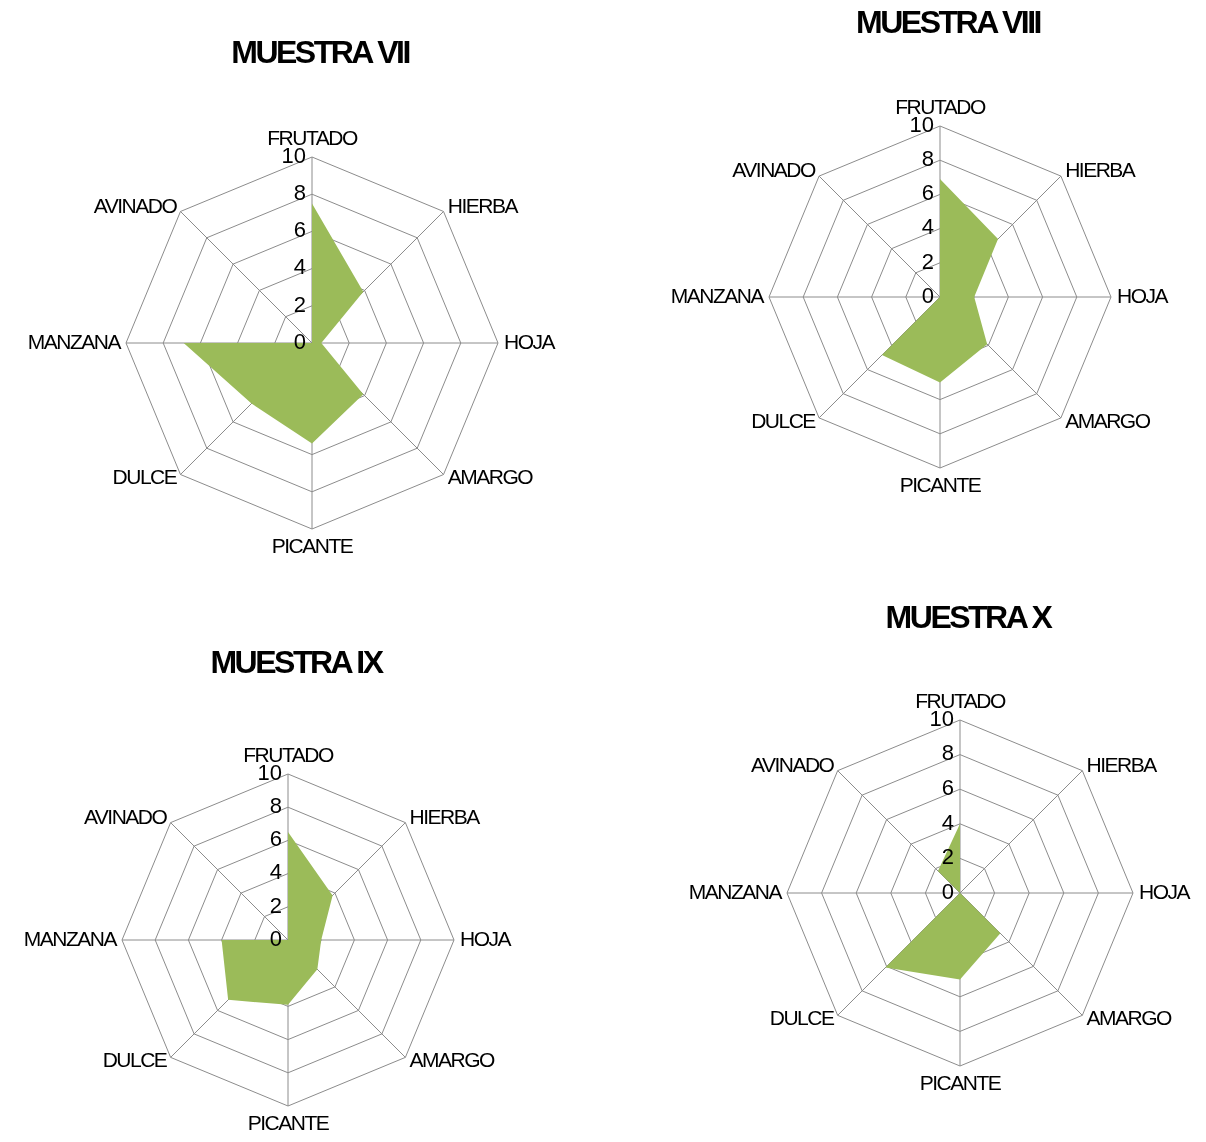  Describe the element at coordinates (297, 662) in the screenshot. I see `chart-title: MUESTRA IX` at that location.